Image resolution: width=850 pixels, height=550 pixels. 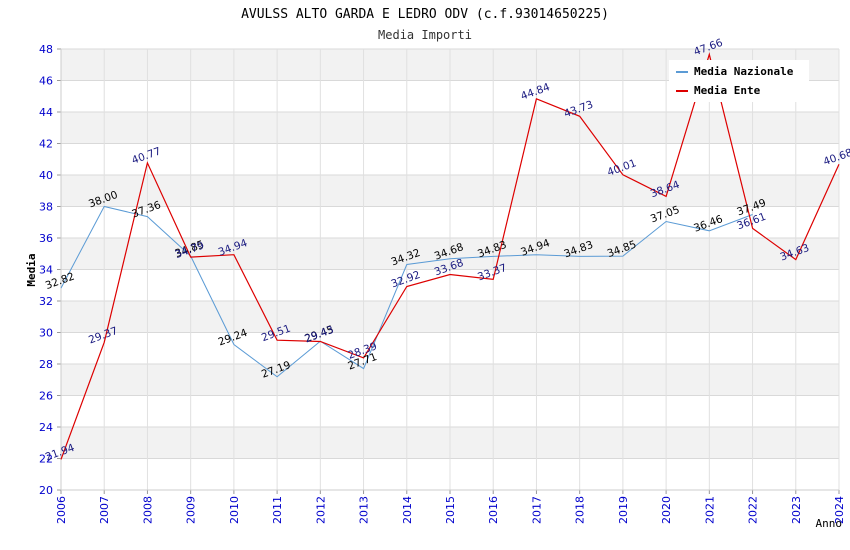 I want to click on y-tick-label: 48, so click(x=46, y=49).